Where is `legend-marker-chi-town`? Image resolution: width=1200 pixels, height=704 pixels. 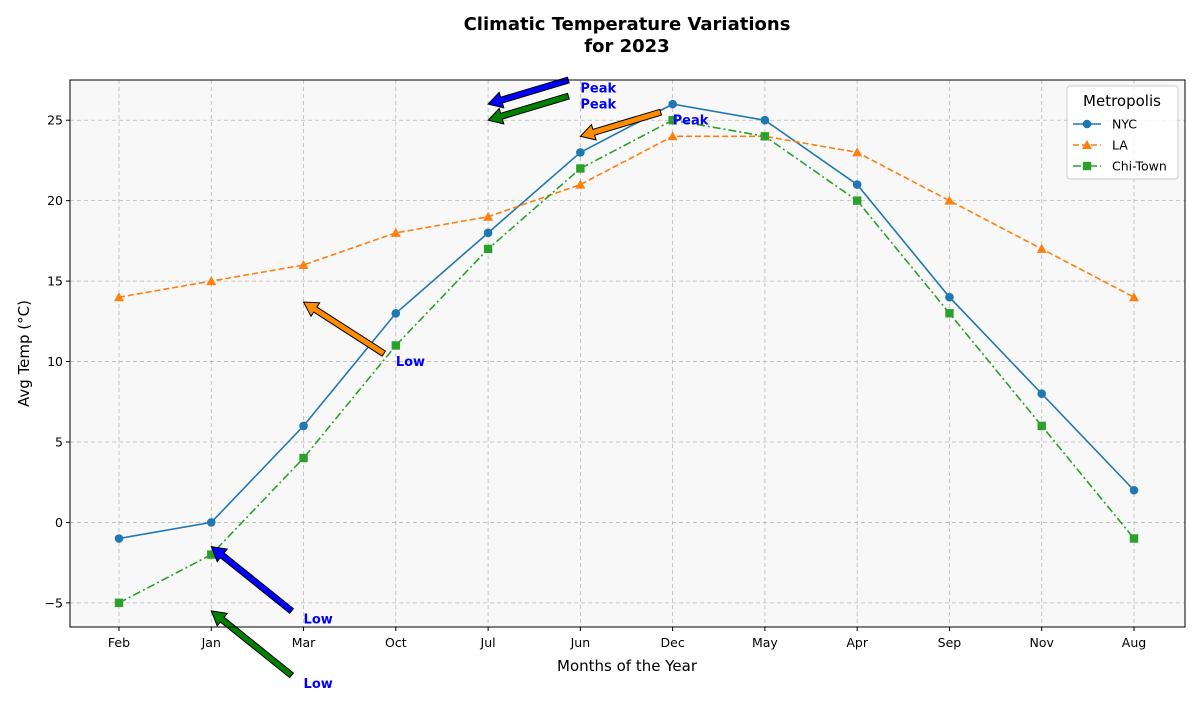
legend-marker-chi-town is located at coordinates (1087, 166).